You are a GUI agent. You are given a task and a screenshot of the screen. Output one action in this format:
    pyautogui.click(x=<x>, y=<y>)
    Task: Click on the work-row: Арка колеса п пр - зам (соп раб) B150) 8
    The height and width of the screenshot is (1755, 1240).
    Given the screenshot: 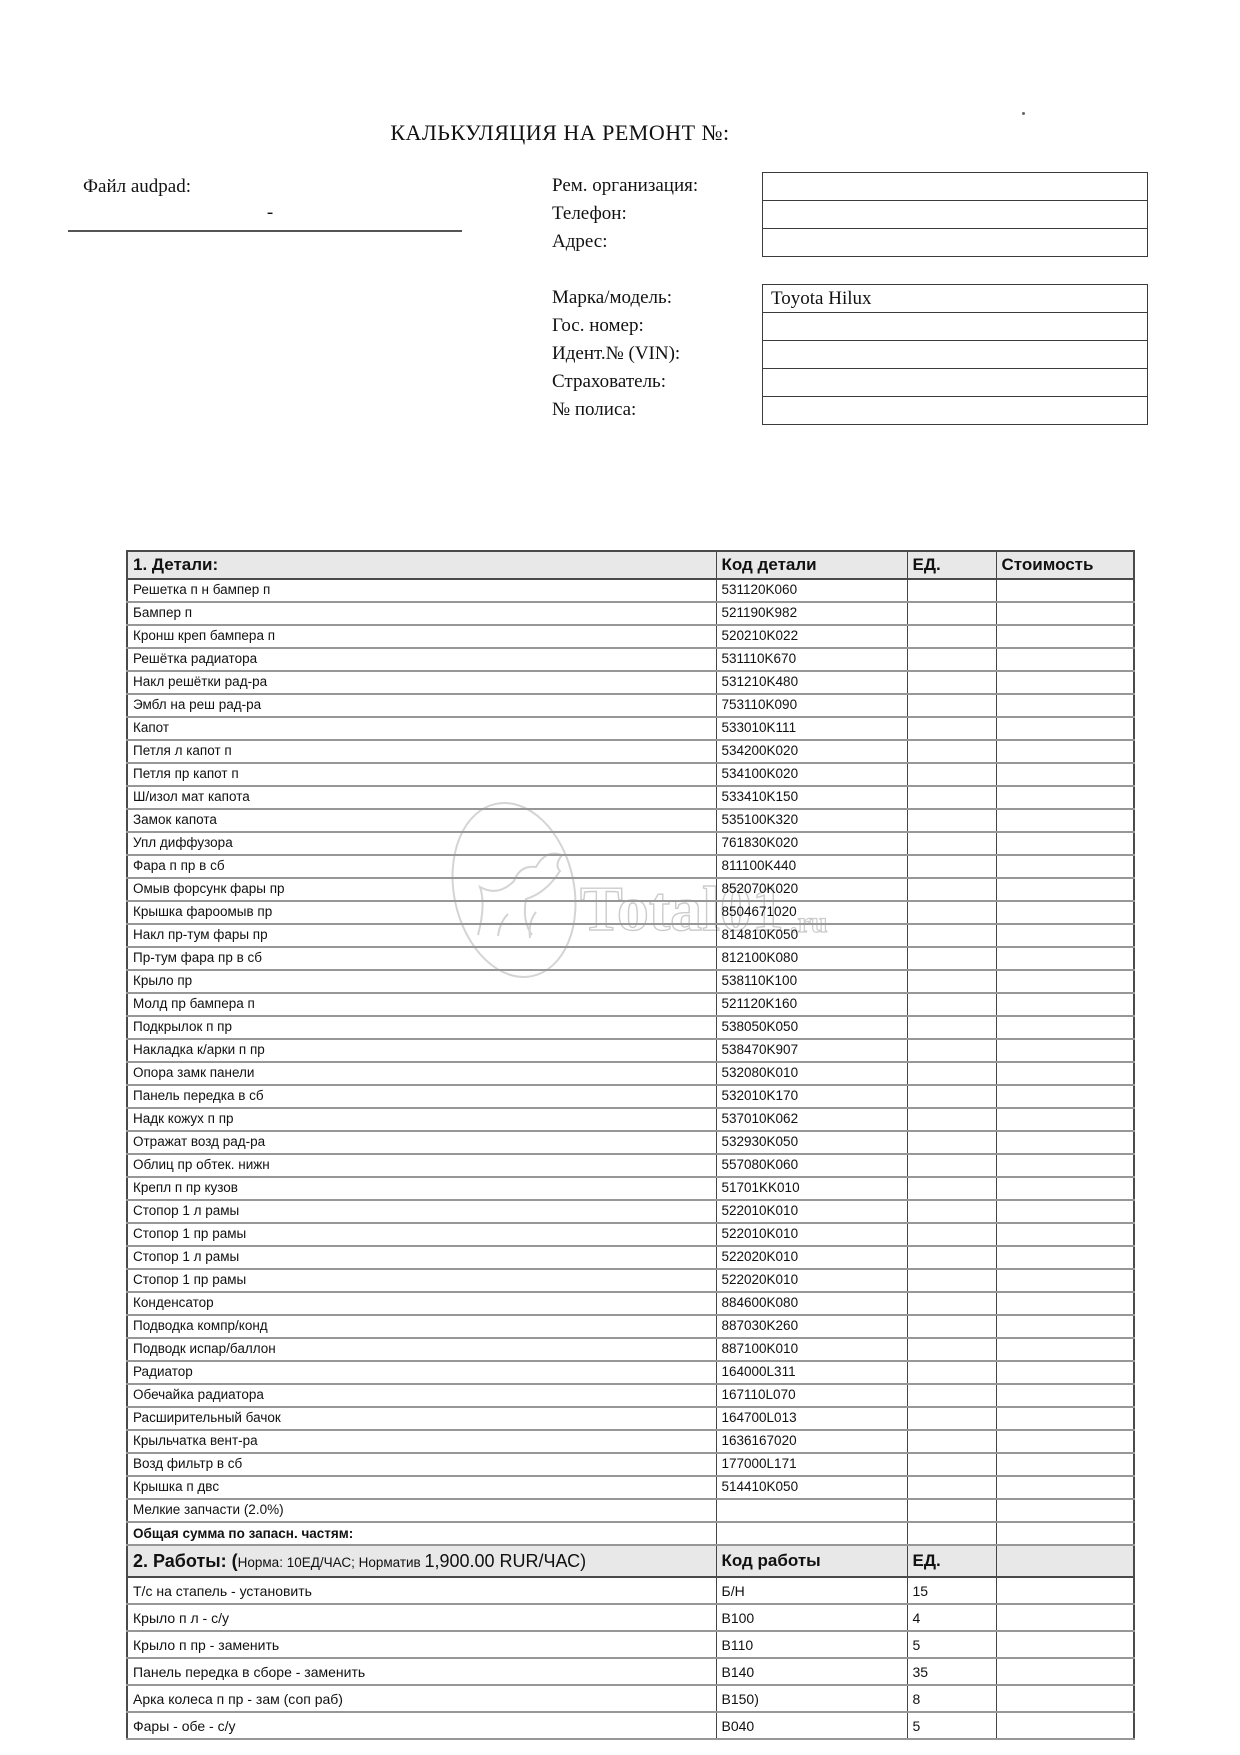 What is the action you would take?
    pyautogui.click(x=630, y=1698)
    